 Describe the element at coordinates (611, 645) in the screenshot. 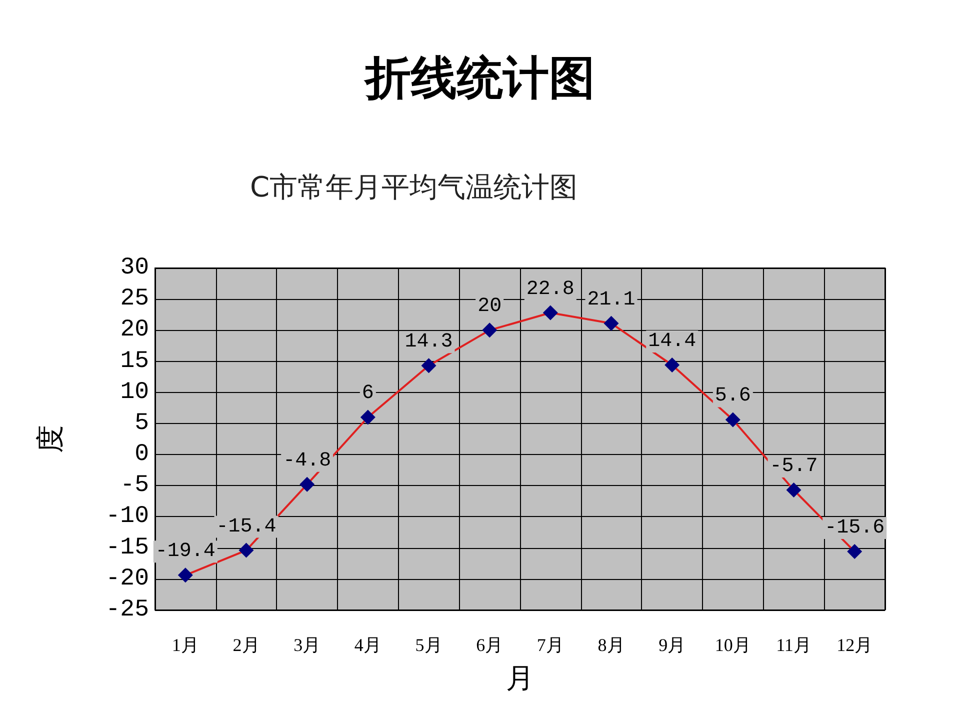

I see `x-tick-label: 8月` at that location.